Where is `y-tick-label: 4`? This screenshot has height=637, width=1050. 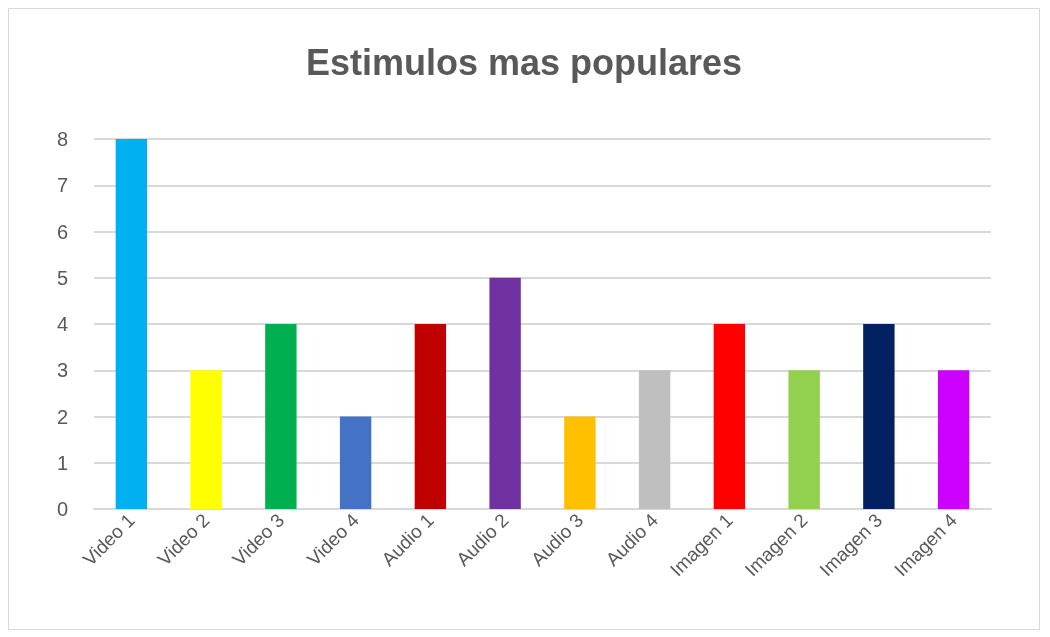
y-tick-label: 4 is located at coordinates (62, 324).